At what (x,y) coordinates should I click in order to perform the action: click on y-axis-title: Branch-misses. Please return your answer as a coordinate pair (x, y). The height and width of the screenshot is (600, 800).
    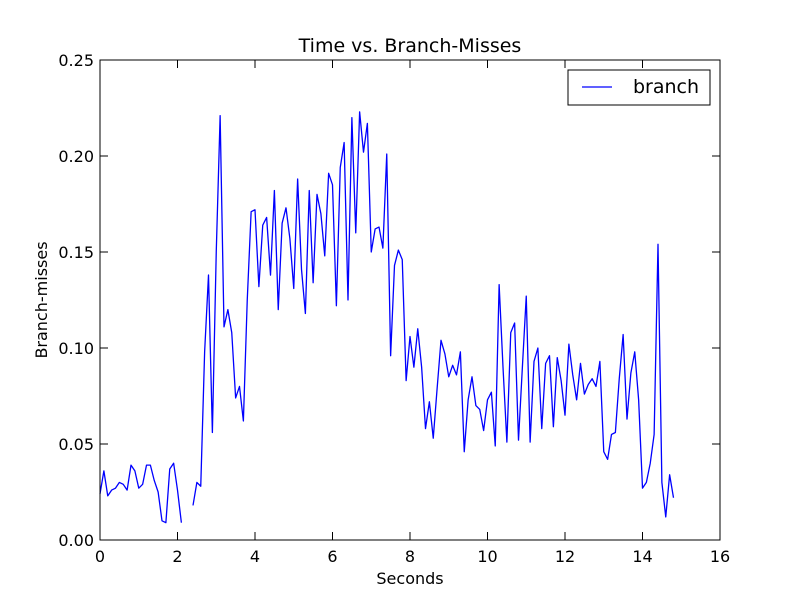
    Looking at the image, I should click on (41, 299).